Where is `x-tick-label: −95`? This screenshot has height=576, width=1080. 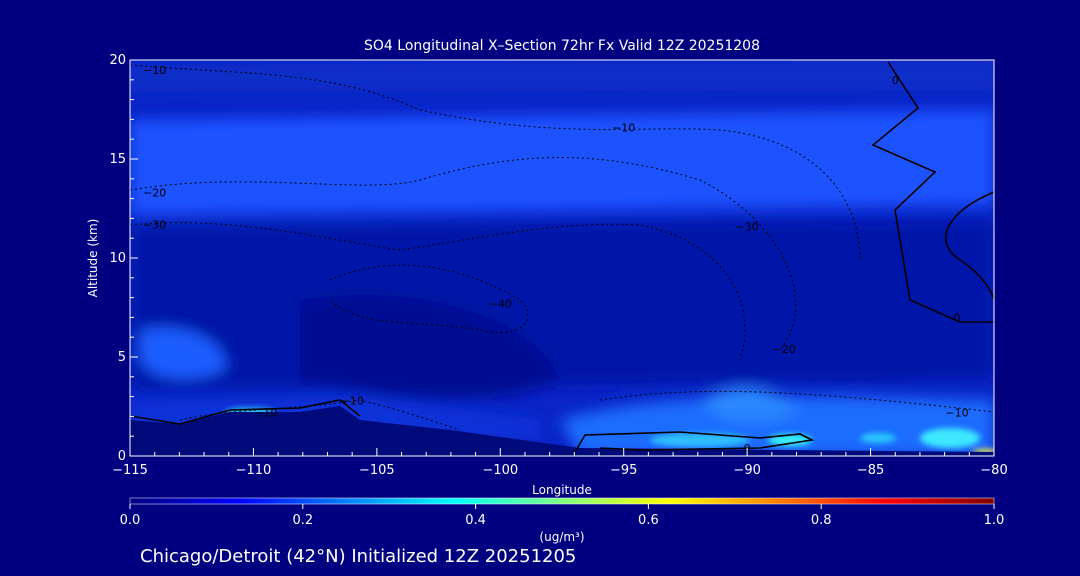 x-tick-label: −95 is located at coordinates (623, 470).